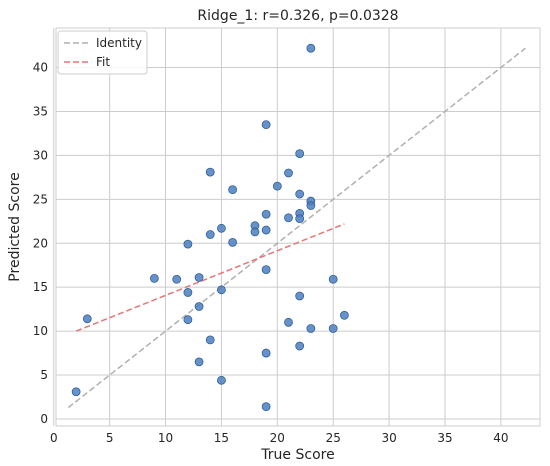 The height and width of the screenshot is (466, 550). Describe the element at coordinates (333, 438) in the screenshot. I see `x-tick-label: 25` at that location.